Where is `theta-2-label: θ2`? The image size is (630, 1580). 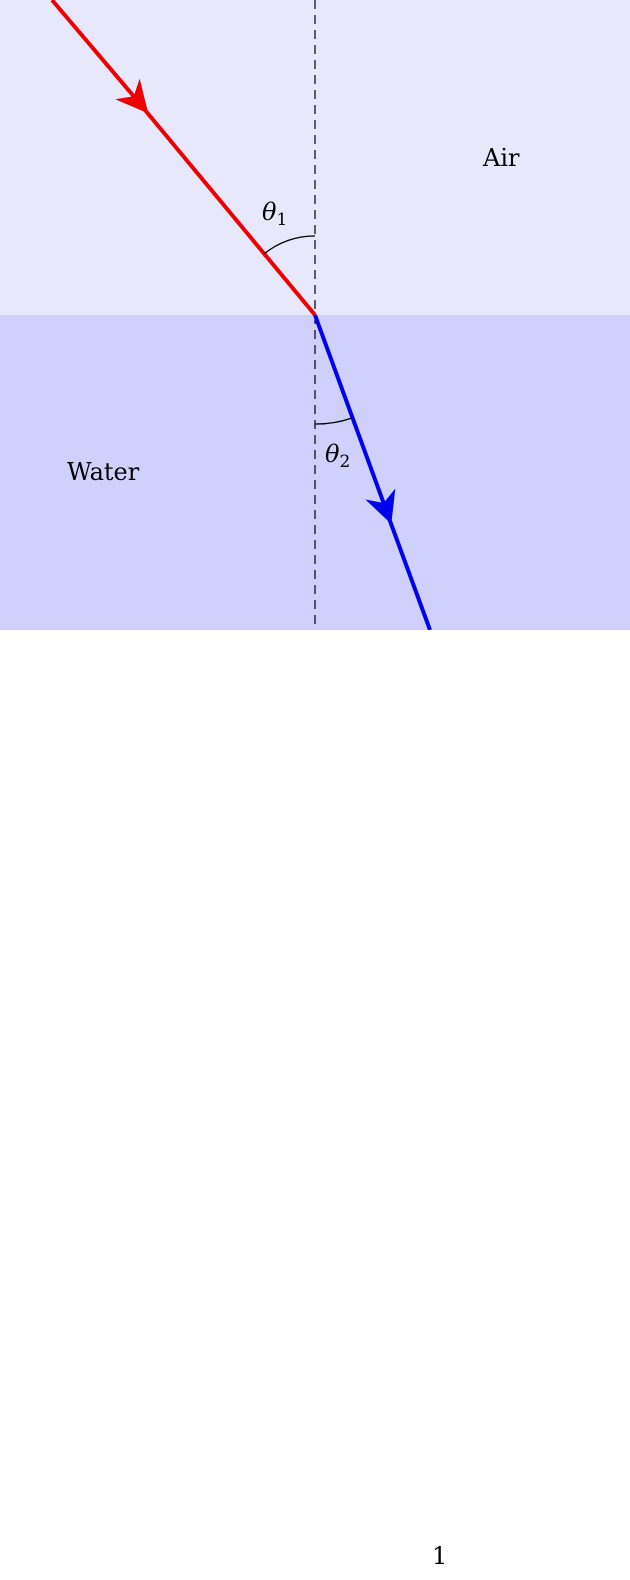 theta-2-label: θ2 is located at coordinates (337, 456).